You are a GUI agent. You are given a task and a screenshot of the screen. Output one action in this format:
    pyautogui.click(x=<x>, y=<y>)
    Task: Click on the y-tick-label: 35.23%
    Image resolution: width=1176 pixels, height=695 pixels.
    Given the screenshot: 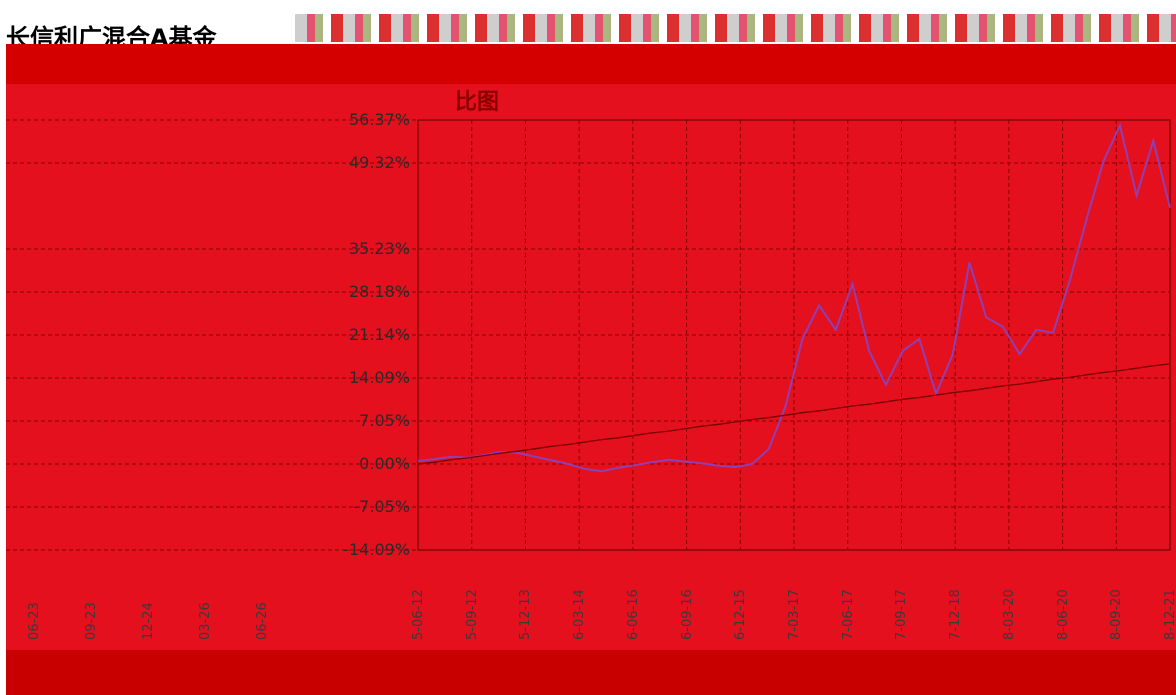 What is the action you would take?
    pyautogui.click(x=379, y=248)
    